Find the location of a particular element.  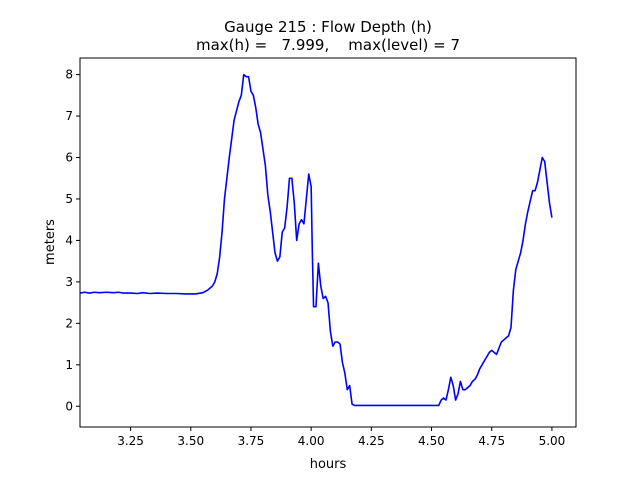

y-axis: 0 1 2 3 4 5 6 7 8 is located at coordinates (72, 240).